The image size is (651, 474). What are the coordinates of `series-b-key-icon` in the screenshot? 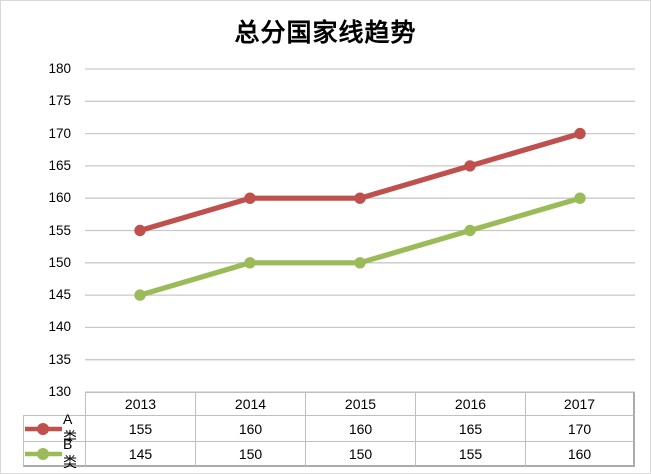 It's located at (43, 453).